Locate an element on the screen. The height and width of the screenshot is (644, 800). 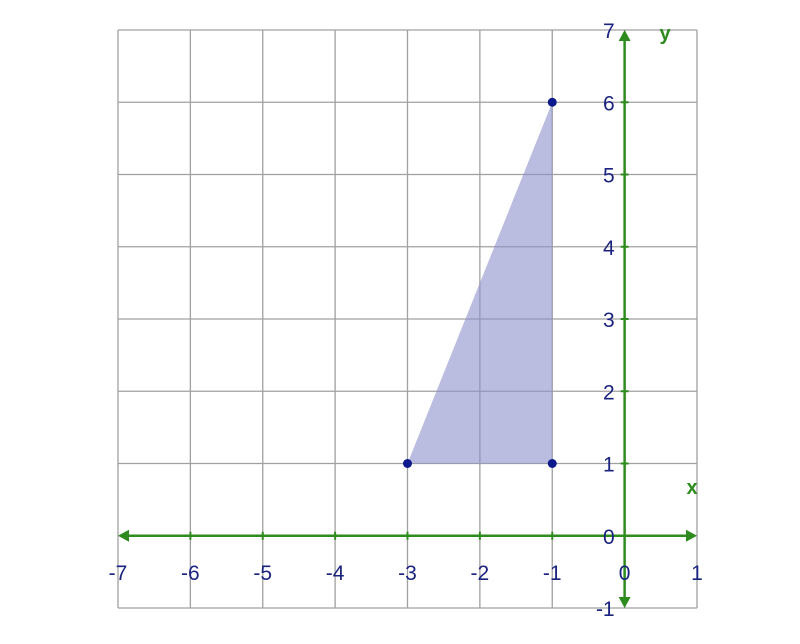
x-tick-label: -3 is located at coordinates (407, 573).